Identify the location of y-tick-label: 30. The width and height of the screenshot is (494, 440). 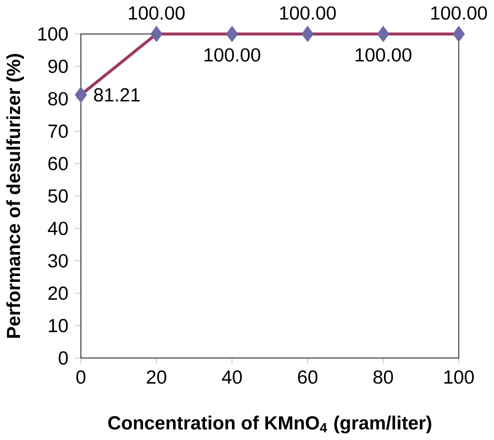
(58, 261).